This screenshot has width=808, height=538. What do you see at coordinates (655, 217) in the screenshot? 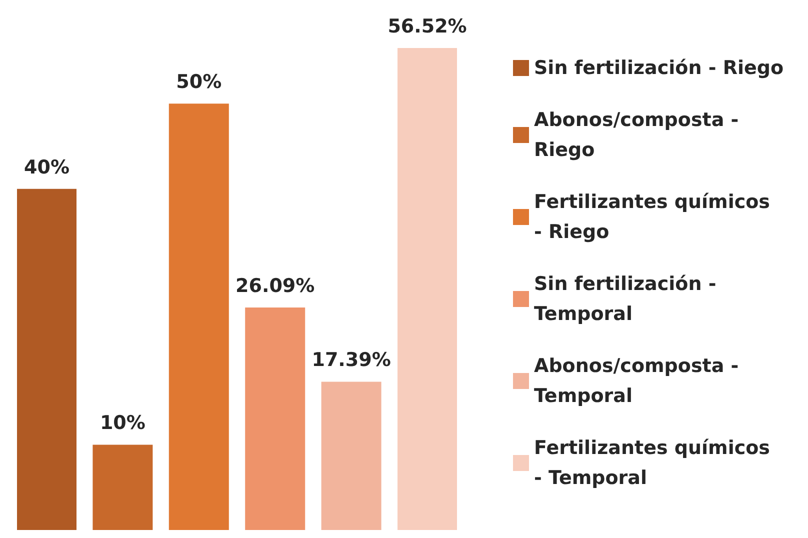
I see `legend-label: Fertilizantes químicos - Riego` at bounding box center [655, 217].